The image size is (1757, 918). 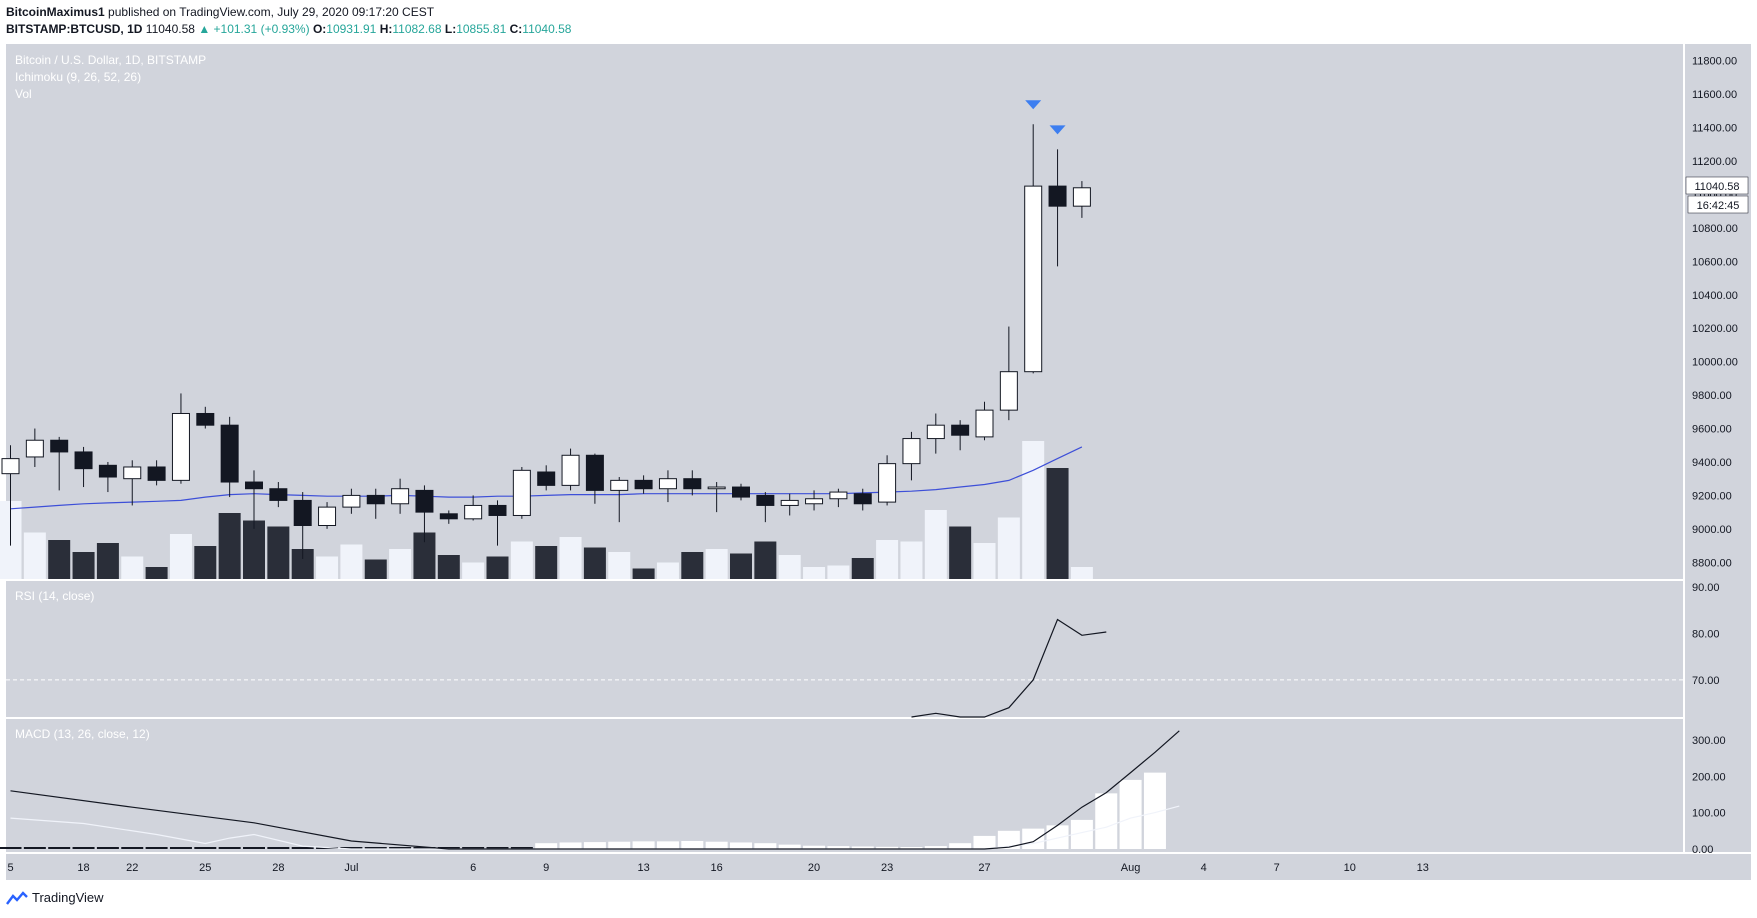 What do you see at coordinates (54, 596) in the screenshot?
I see `rsi-legend: RSI (14, close)` at bounding box center [54, 596].